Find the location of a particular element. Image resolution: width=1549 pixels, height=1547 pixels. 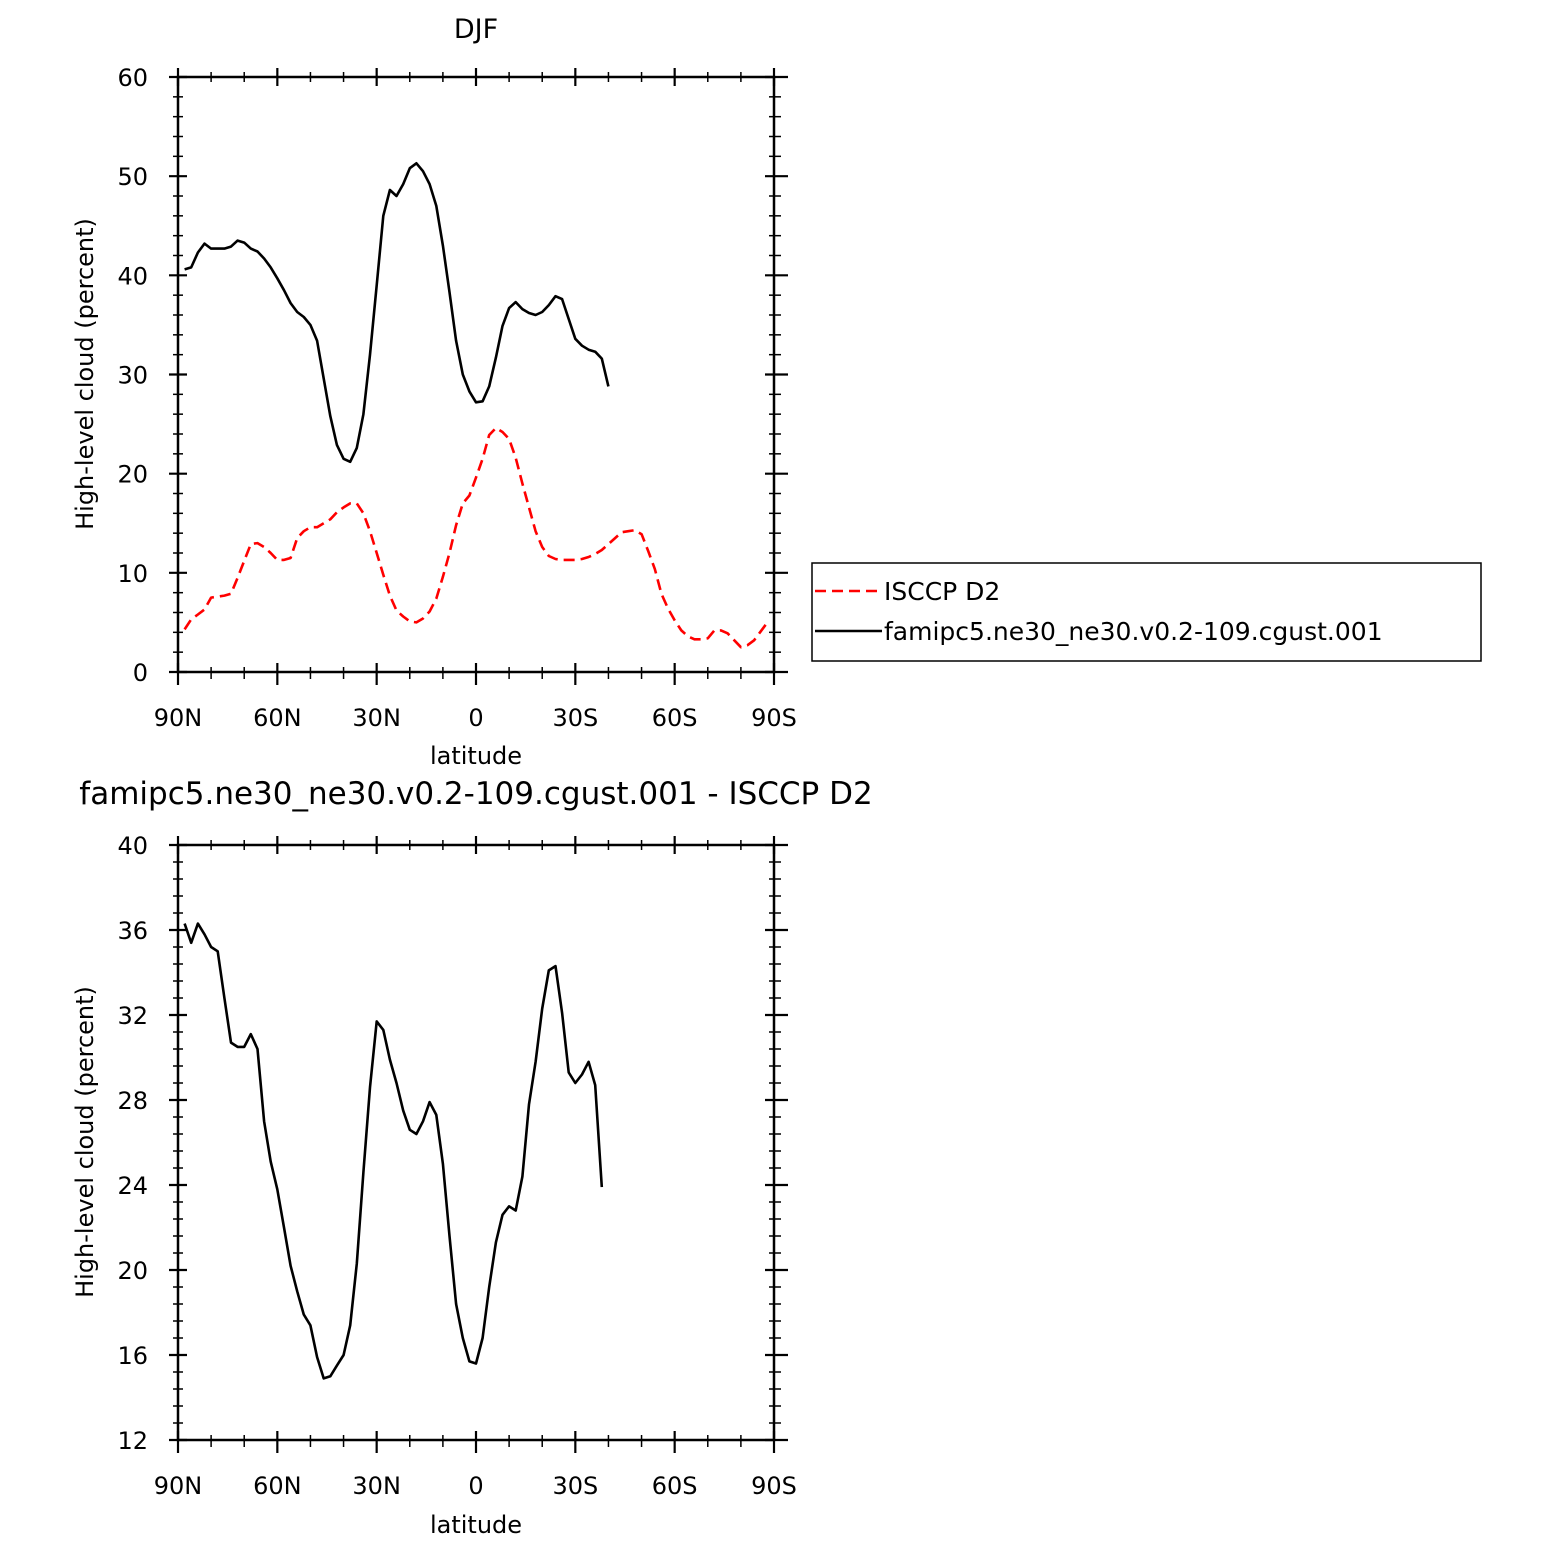

y-tick-label: 32 is located at coordinates (132, 1016).